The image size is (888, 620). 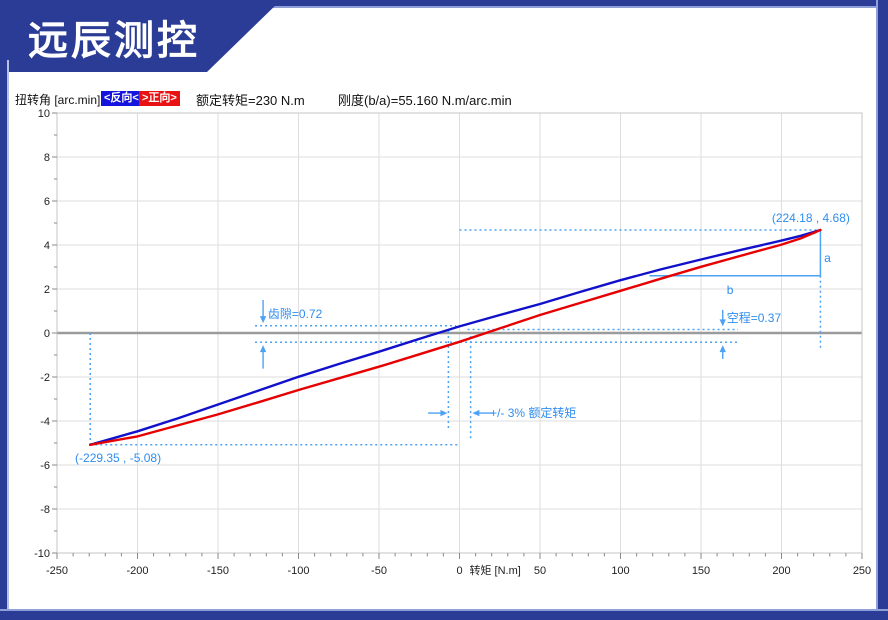 What do you see at coordinates (57, 571) in the screenshot?
I see `x-tick-label: -250` at bounding box center [57, 571].